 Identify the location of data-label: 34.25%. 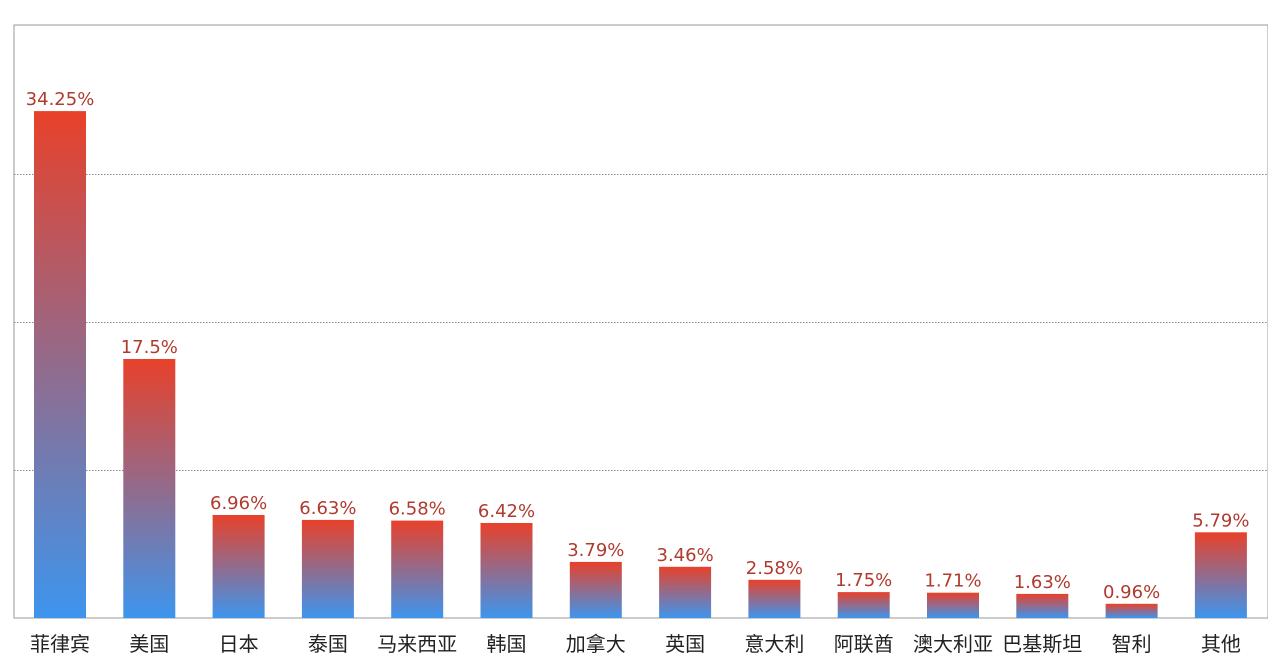
(60, 99).